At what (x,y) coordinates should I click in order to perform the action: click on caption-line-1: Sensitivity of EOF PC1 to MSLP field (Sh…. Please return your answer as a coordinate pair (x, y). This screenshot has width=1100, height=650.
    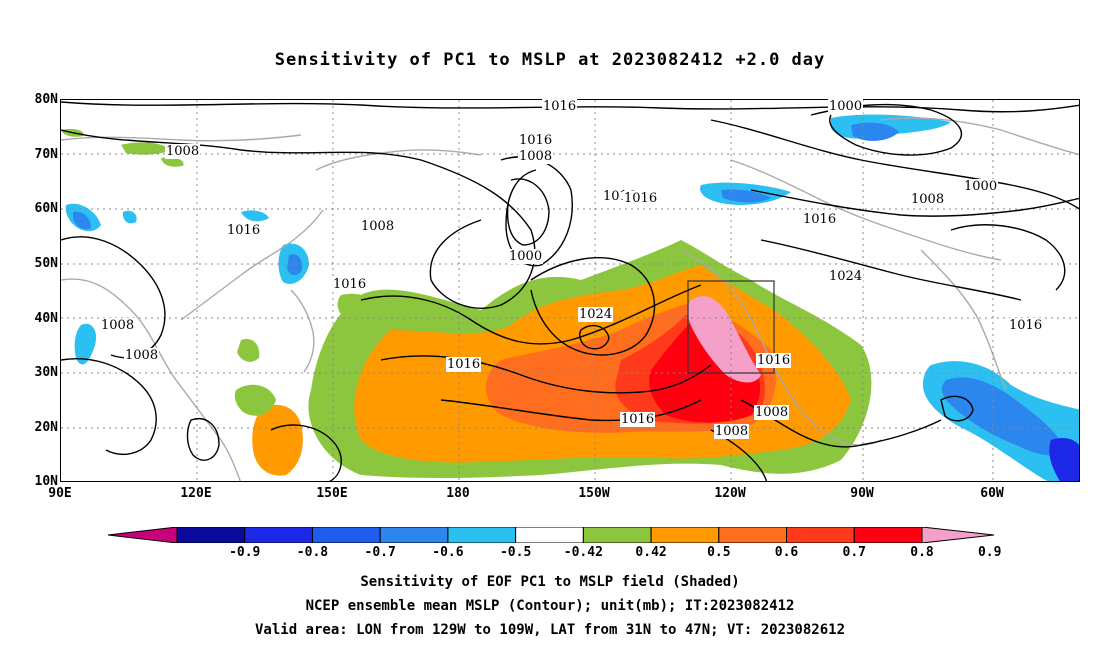
    Looking at the image, I should click on (550, 582).